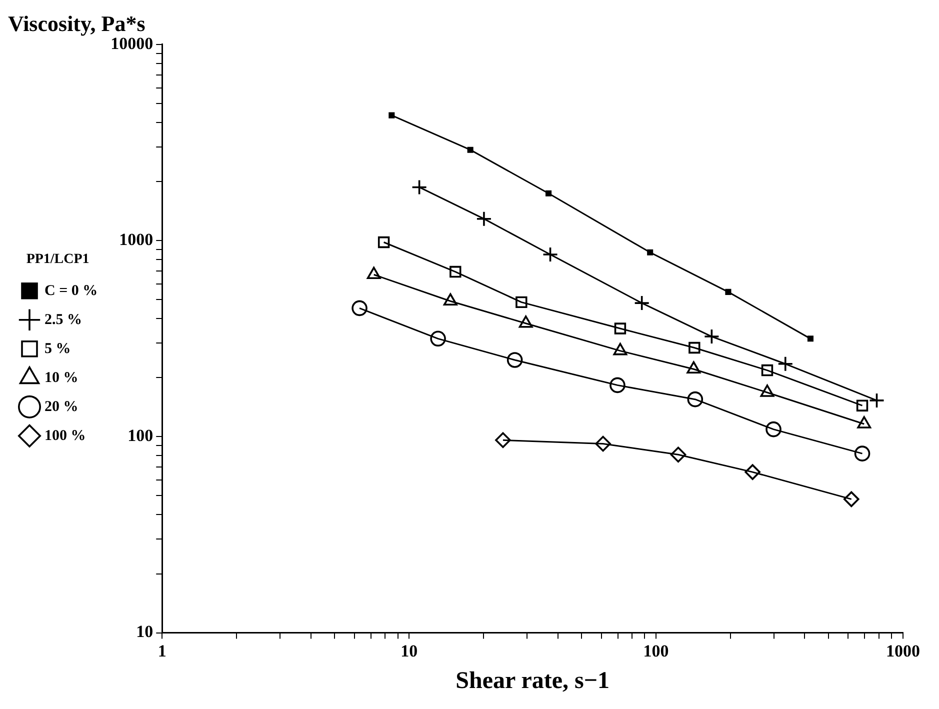 This screenshot has width=939, height=709. Describe the element at coordinates (162, 650) in the screenshot. I see `x-tick-label: 1` at that location.